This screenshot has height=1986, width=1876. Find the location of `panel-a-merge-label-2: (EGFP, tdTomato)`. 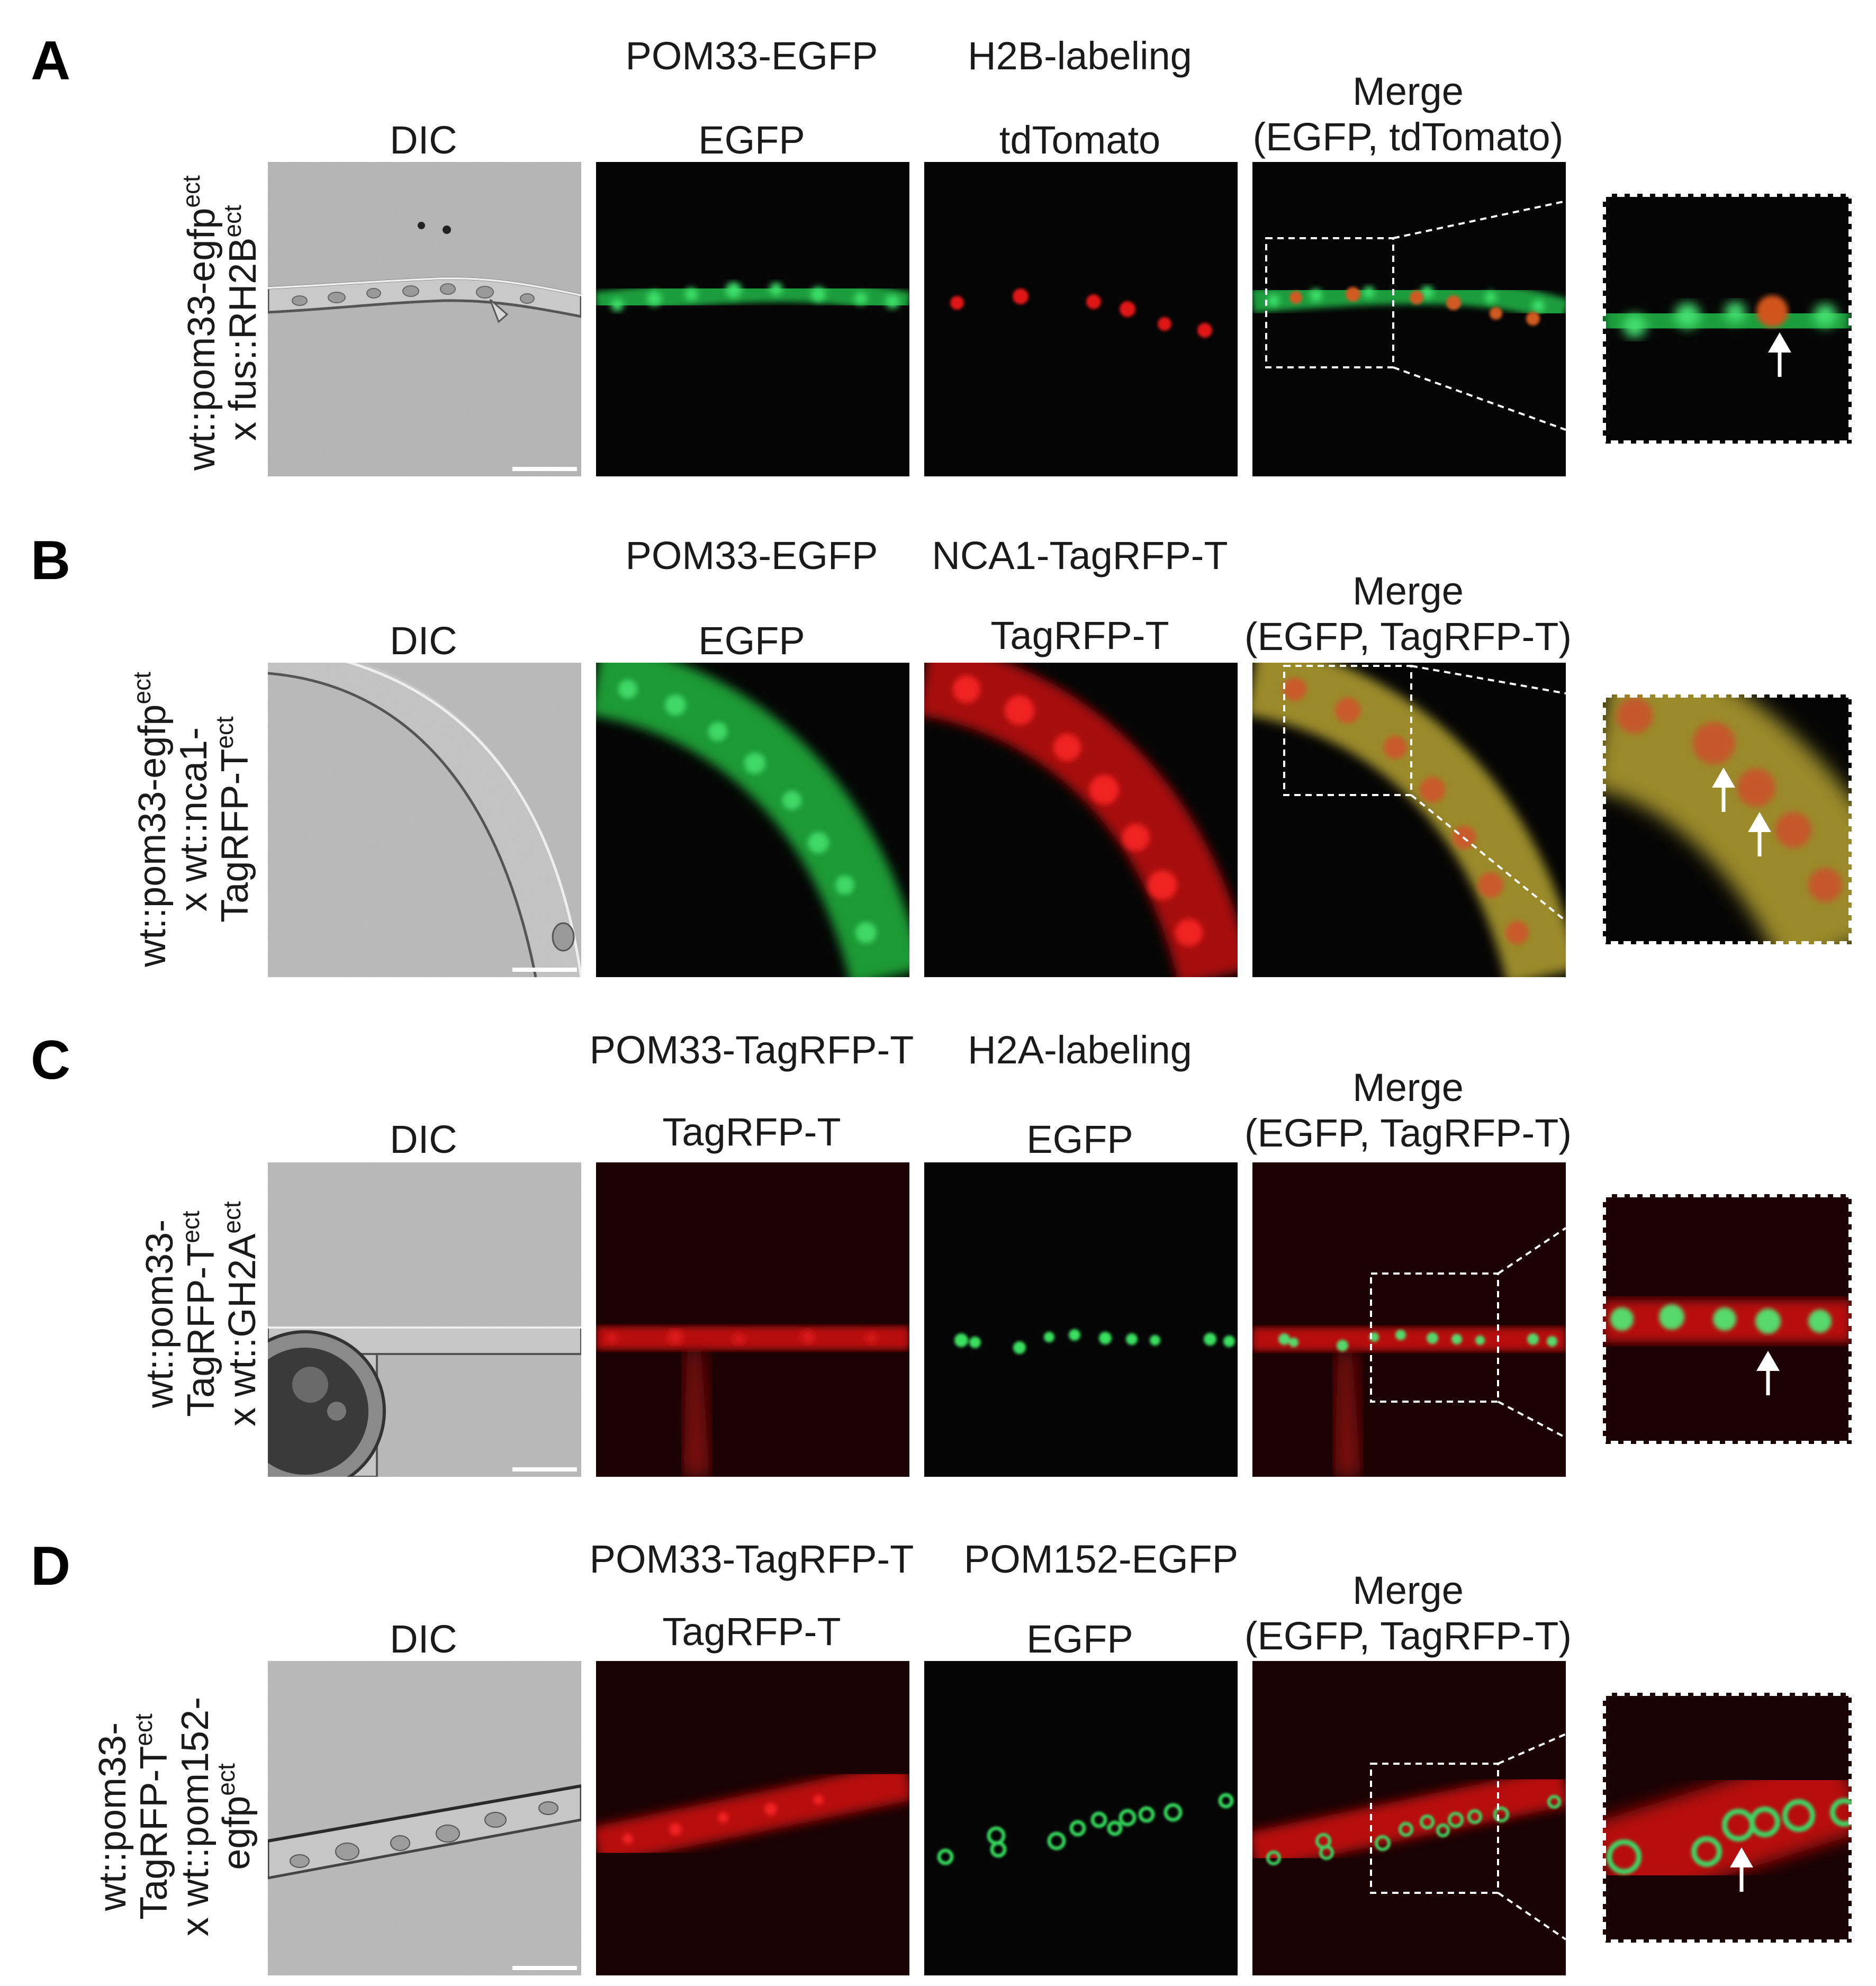

panel-a-merge-label-2: (EGFP, tdTomato) is located at coordinates (1408, 137).